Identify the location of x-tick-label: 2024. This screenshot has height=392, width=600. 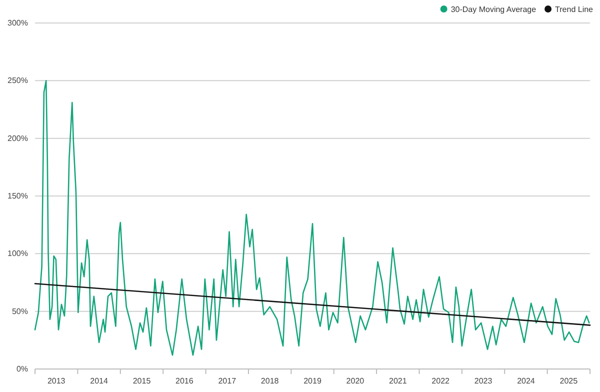
(526, 381).